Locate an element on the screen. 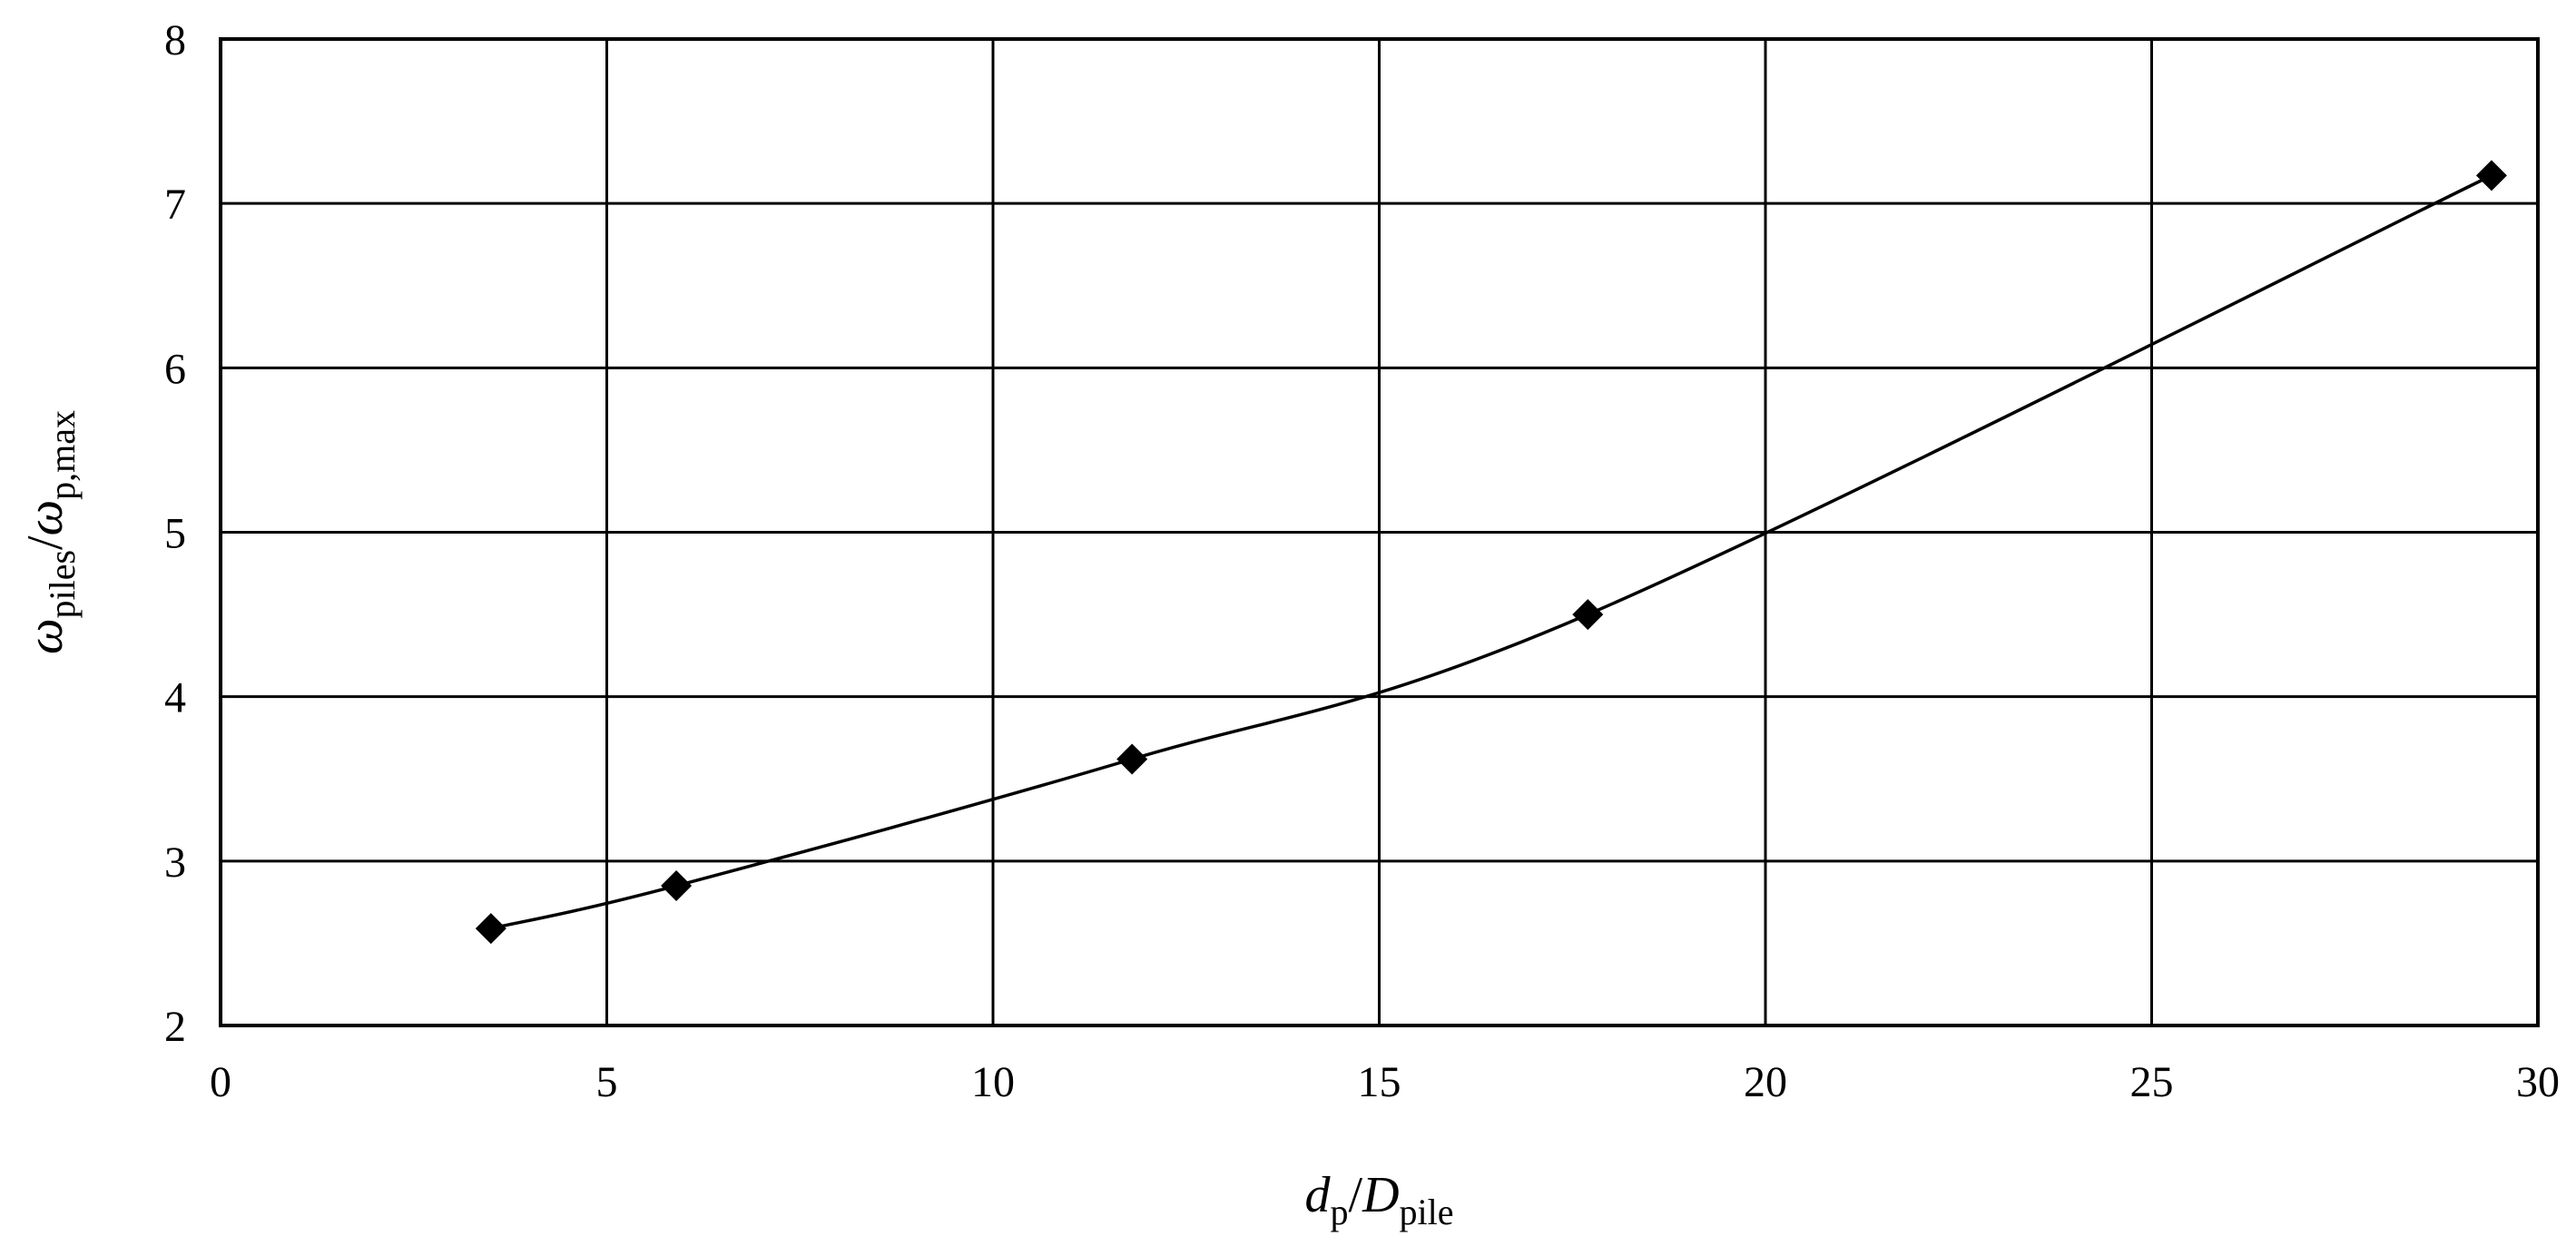 This screenshot has width=2576, height=1256. x-tick-label: 5 is located at coordinates (607, 1082).